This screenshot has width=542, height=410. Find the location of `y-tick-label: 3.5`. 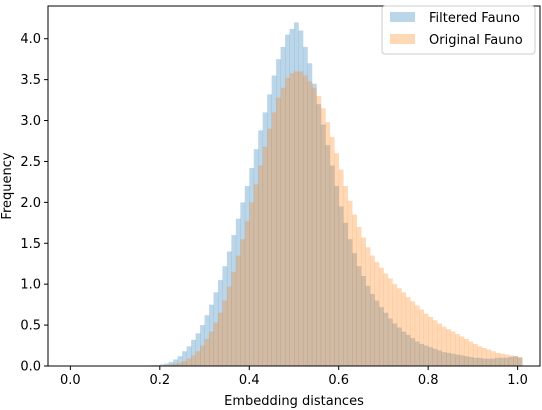

y-tick-label: 3.5 is located at coordinates (30, 80).